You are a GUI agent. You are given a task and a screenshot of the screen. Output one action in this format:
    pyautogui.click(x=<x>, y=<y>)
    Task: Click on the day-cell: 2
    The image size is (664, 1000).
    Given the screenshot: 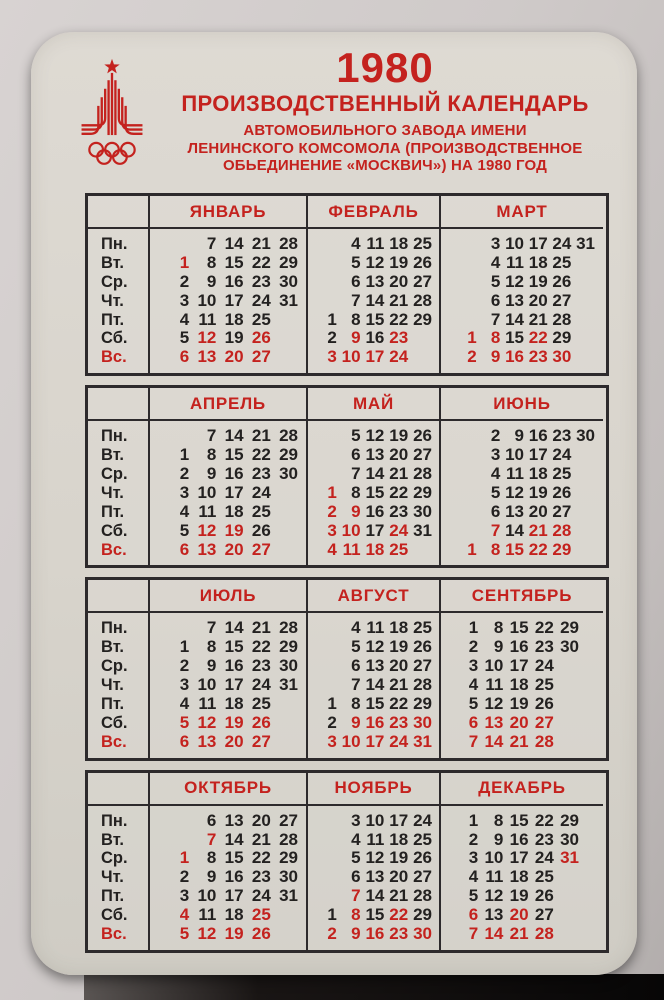 What is the action you would take?
    pyautogui.click(x=184, y=666)
    